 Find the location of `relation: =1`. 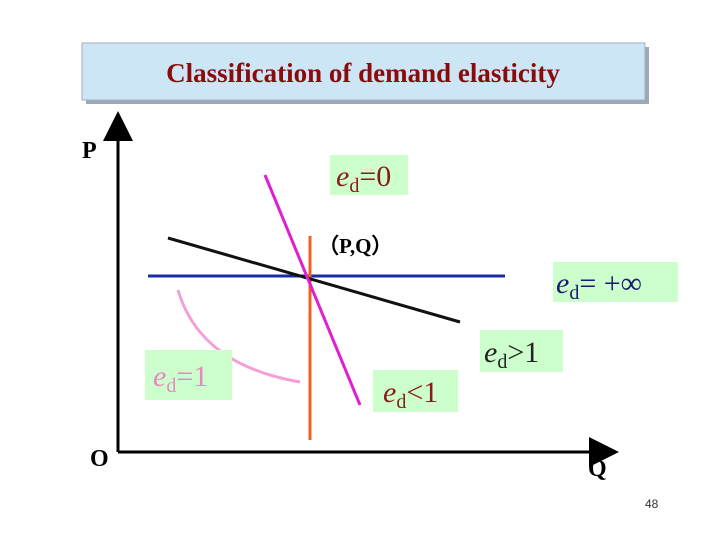

relation: =1 is located at coordinates (192, 376).